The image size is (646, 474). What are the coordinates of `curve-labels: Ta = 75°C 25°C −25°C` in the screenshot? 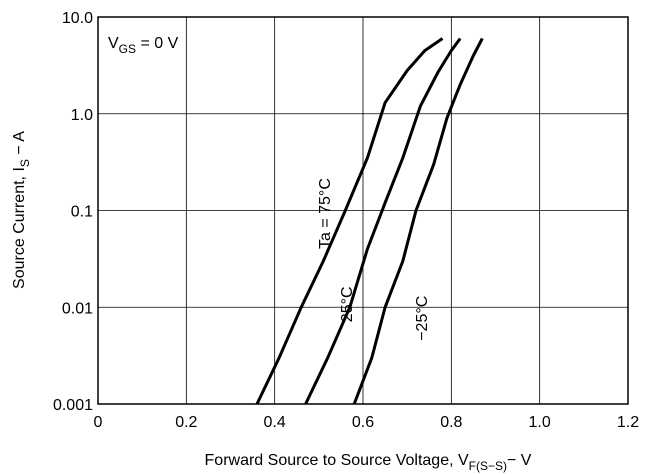 It's located at (374, 259).